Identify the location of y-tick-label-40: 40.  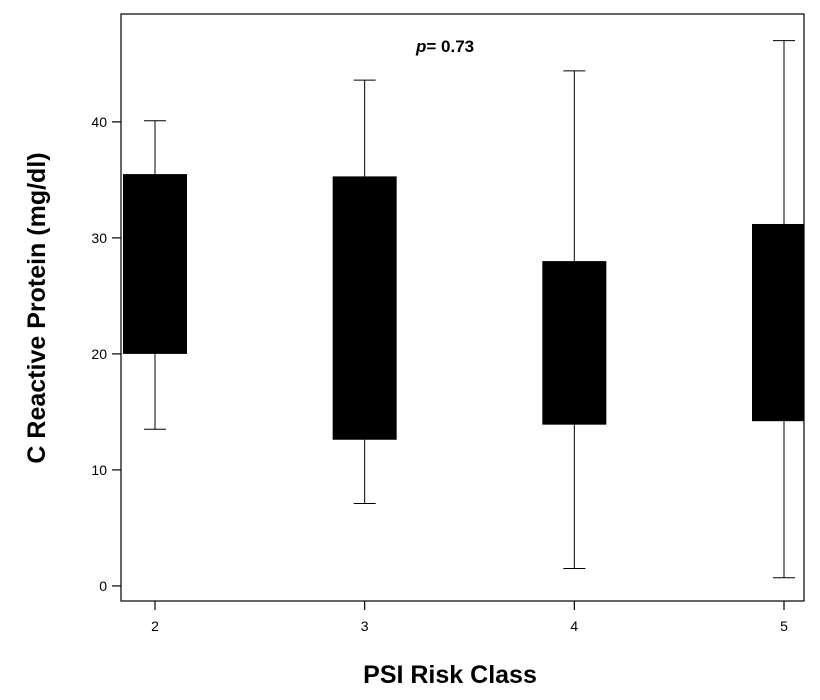
(99, 122).